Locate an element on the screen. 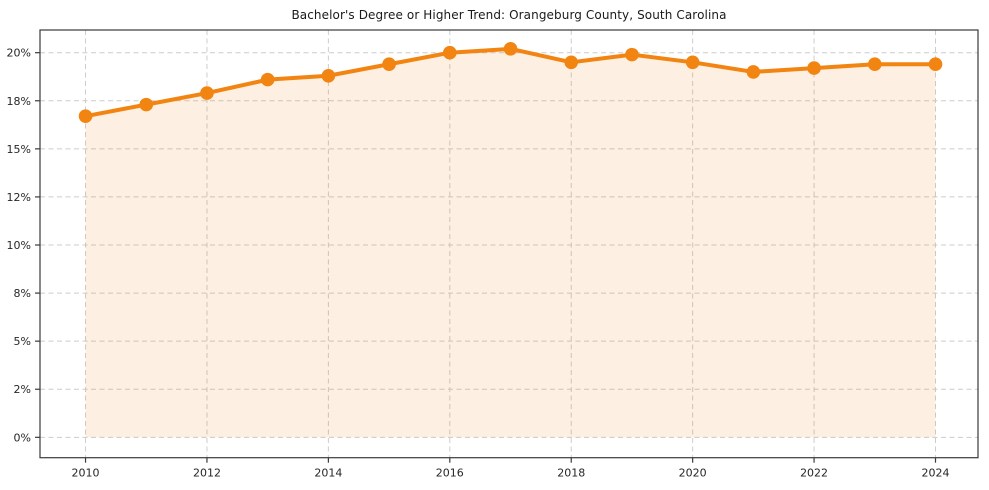 This screenshot has width=989, height=490. x-tick-label: 2018 is located at coordinates (571, 473).